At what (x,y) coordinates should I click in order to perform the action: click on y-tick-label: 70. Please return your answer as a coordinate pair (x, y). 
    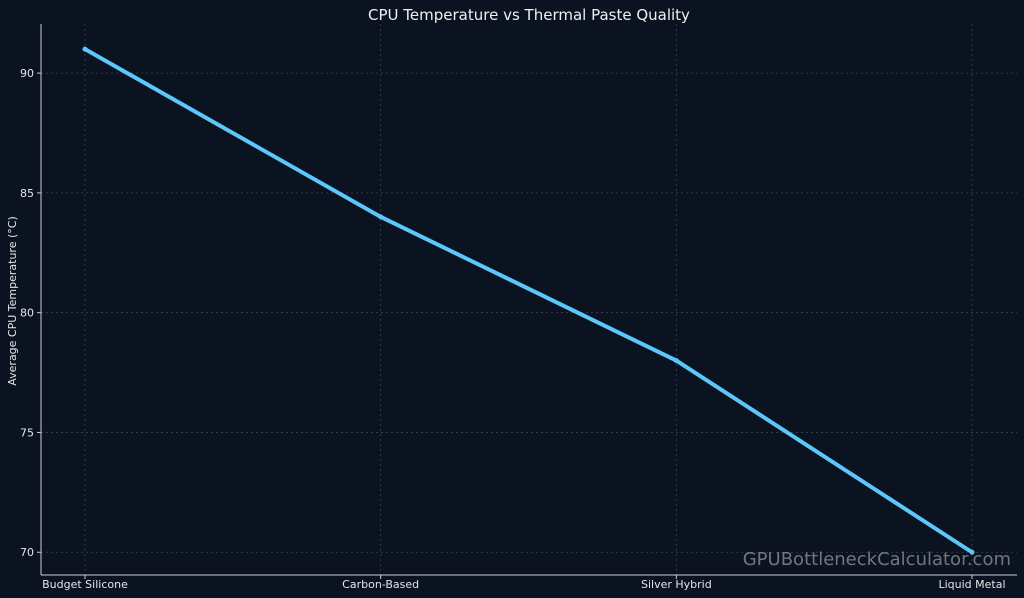
    Looking at the image, I should click on (27, 552).